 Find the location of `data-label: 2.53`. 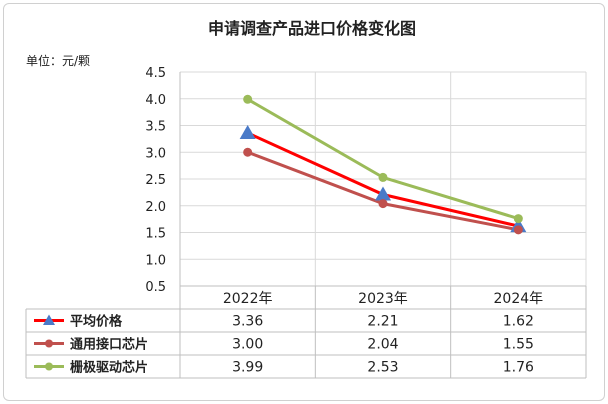

data-label: 2.53 is located at coordinates (382, 368).